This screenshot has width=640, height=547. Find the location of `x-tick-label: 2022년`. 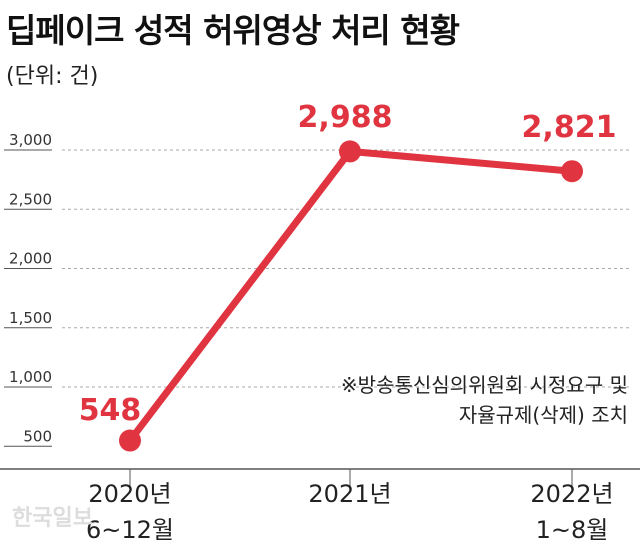

x-tick-label: 2022년 is located at coordinates (571, 494).